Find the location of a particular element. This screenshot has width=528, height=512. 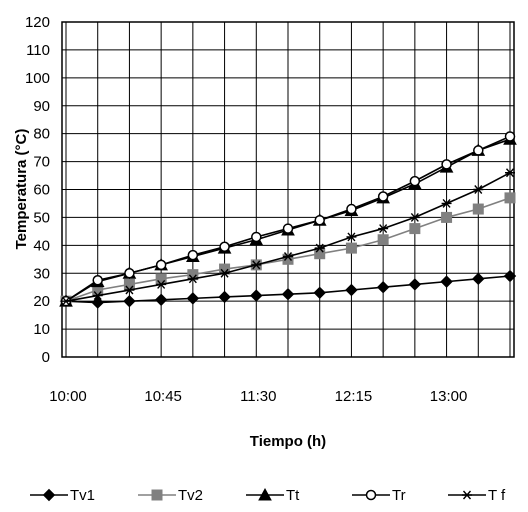

x-axis-tick-labels: 10:00 10:45 11:30 12:15 13:00 is located at coordinates (258, 396).